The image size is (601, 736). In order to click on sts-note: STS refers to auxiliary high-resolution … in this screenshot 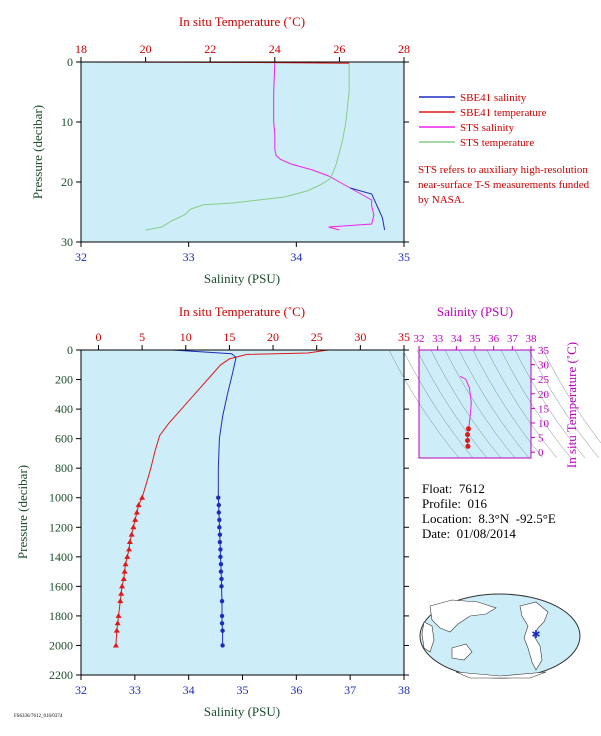, I will do `click(504, 185)`.